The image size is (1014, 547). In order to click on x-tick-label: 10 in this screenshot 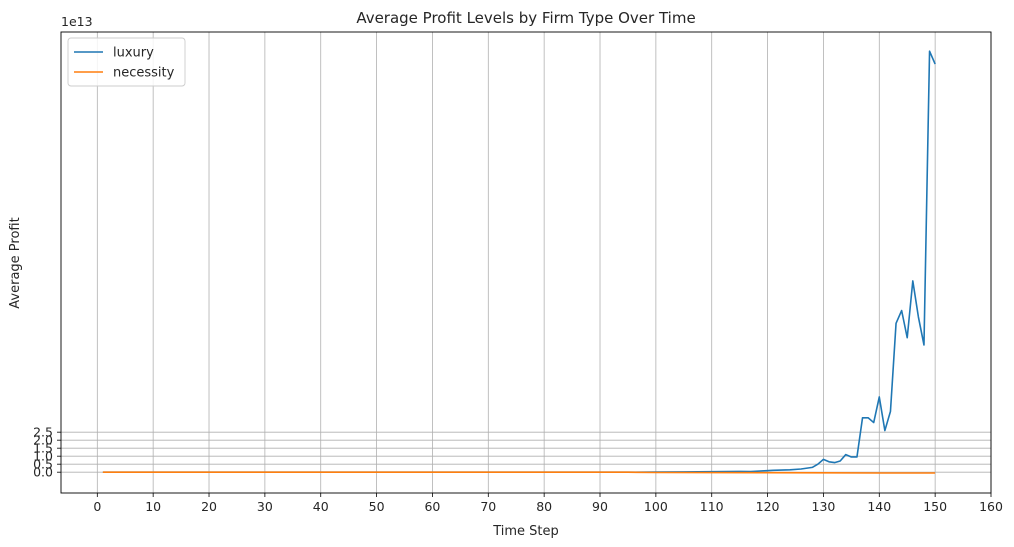, I will do `click(153, 506)`.